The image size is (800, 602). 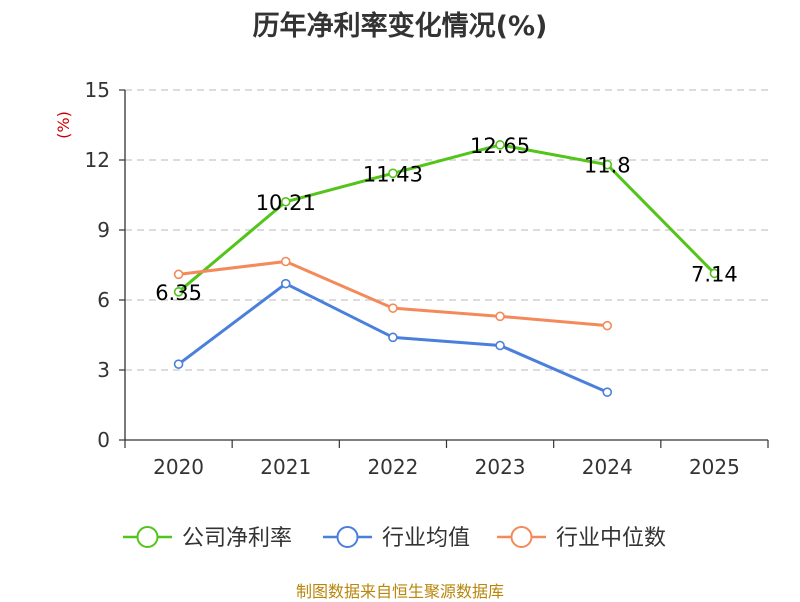 I want to click on data-point-0-2020, so click(x=178, y=292).